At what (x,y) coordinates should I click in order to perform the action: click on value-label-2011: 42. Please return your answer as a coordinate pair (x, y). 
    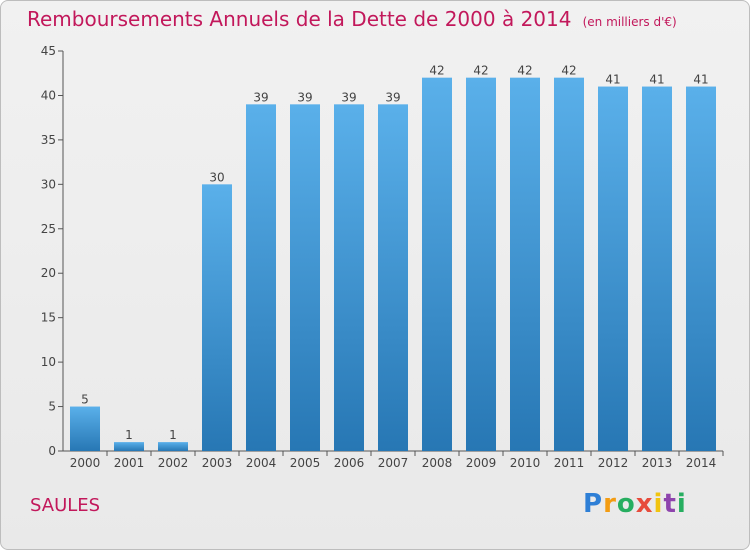
    Looking at the image, I should click on (568, 71).